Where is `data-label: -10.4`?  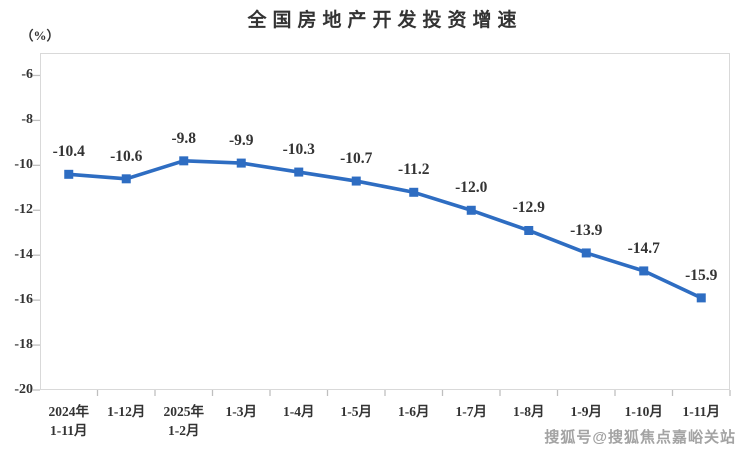 data-label: -10.4 is located at coordinates (68, 152).